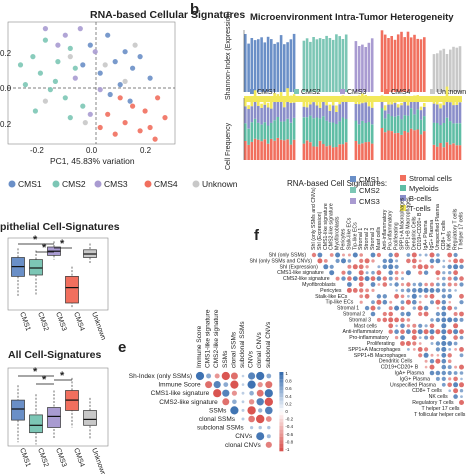  I want to click on freq-top-band, so click(353, 99).